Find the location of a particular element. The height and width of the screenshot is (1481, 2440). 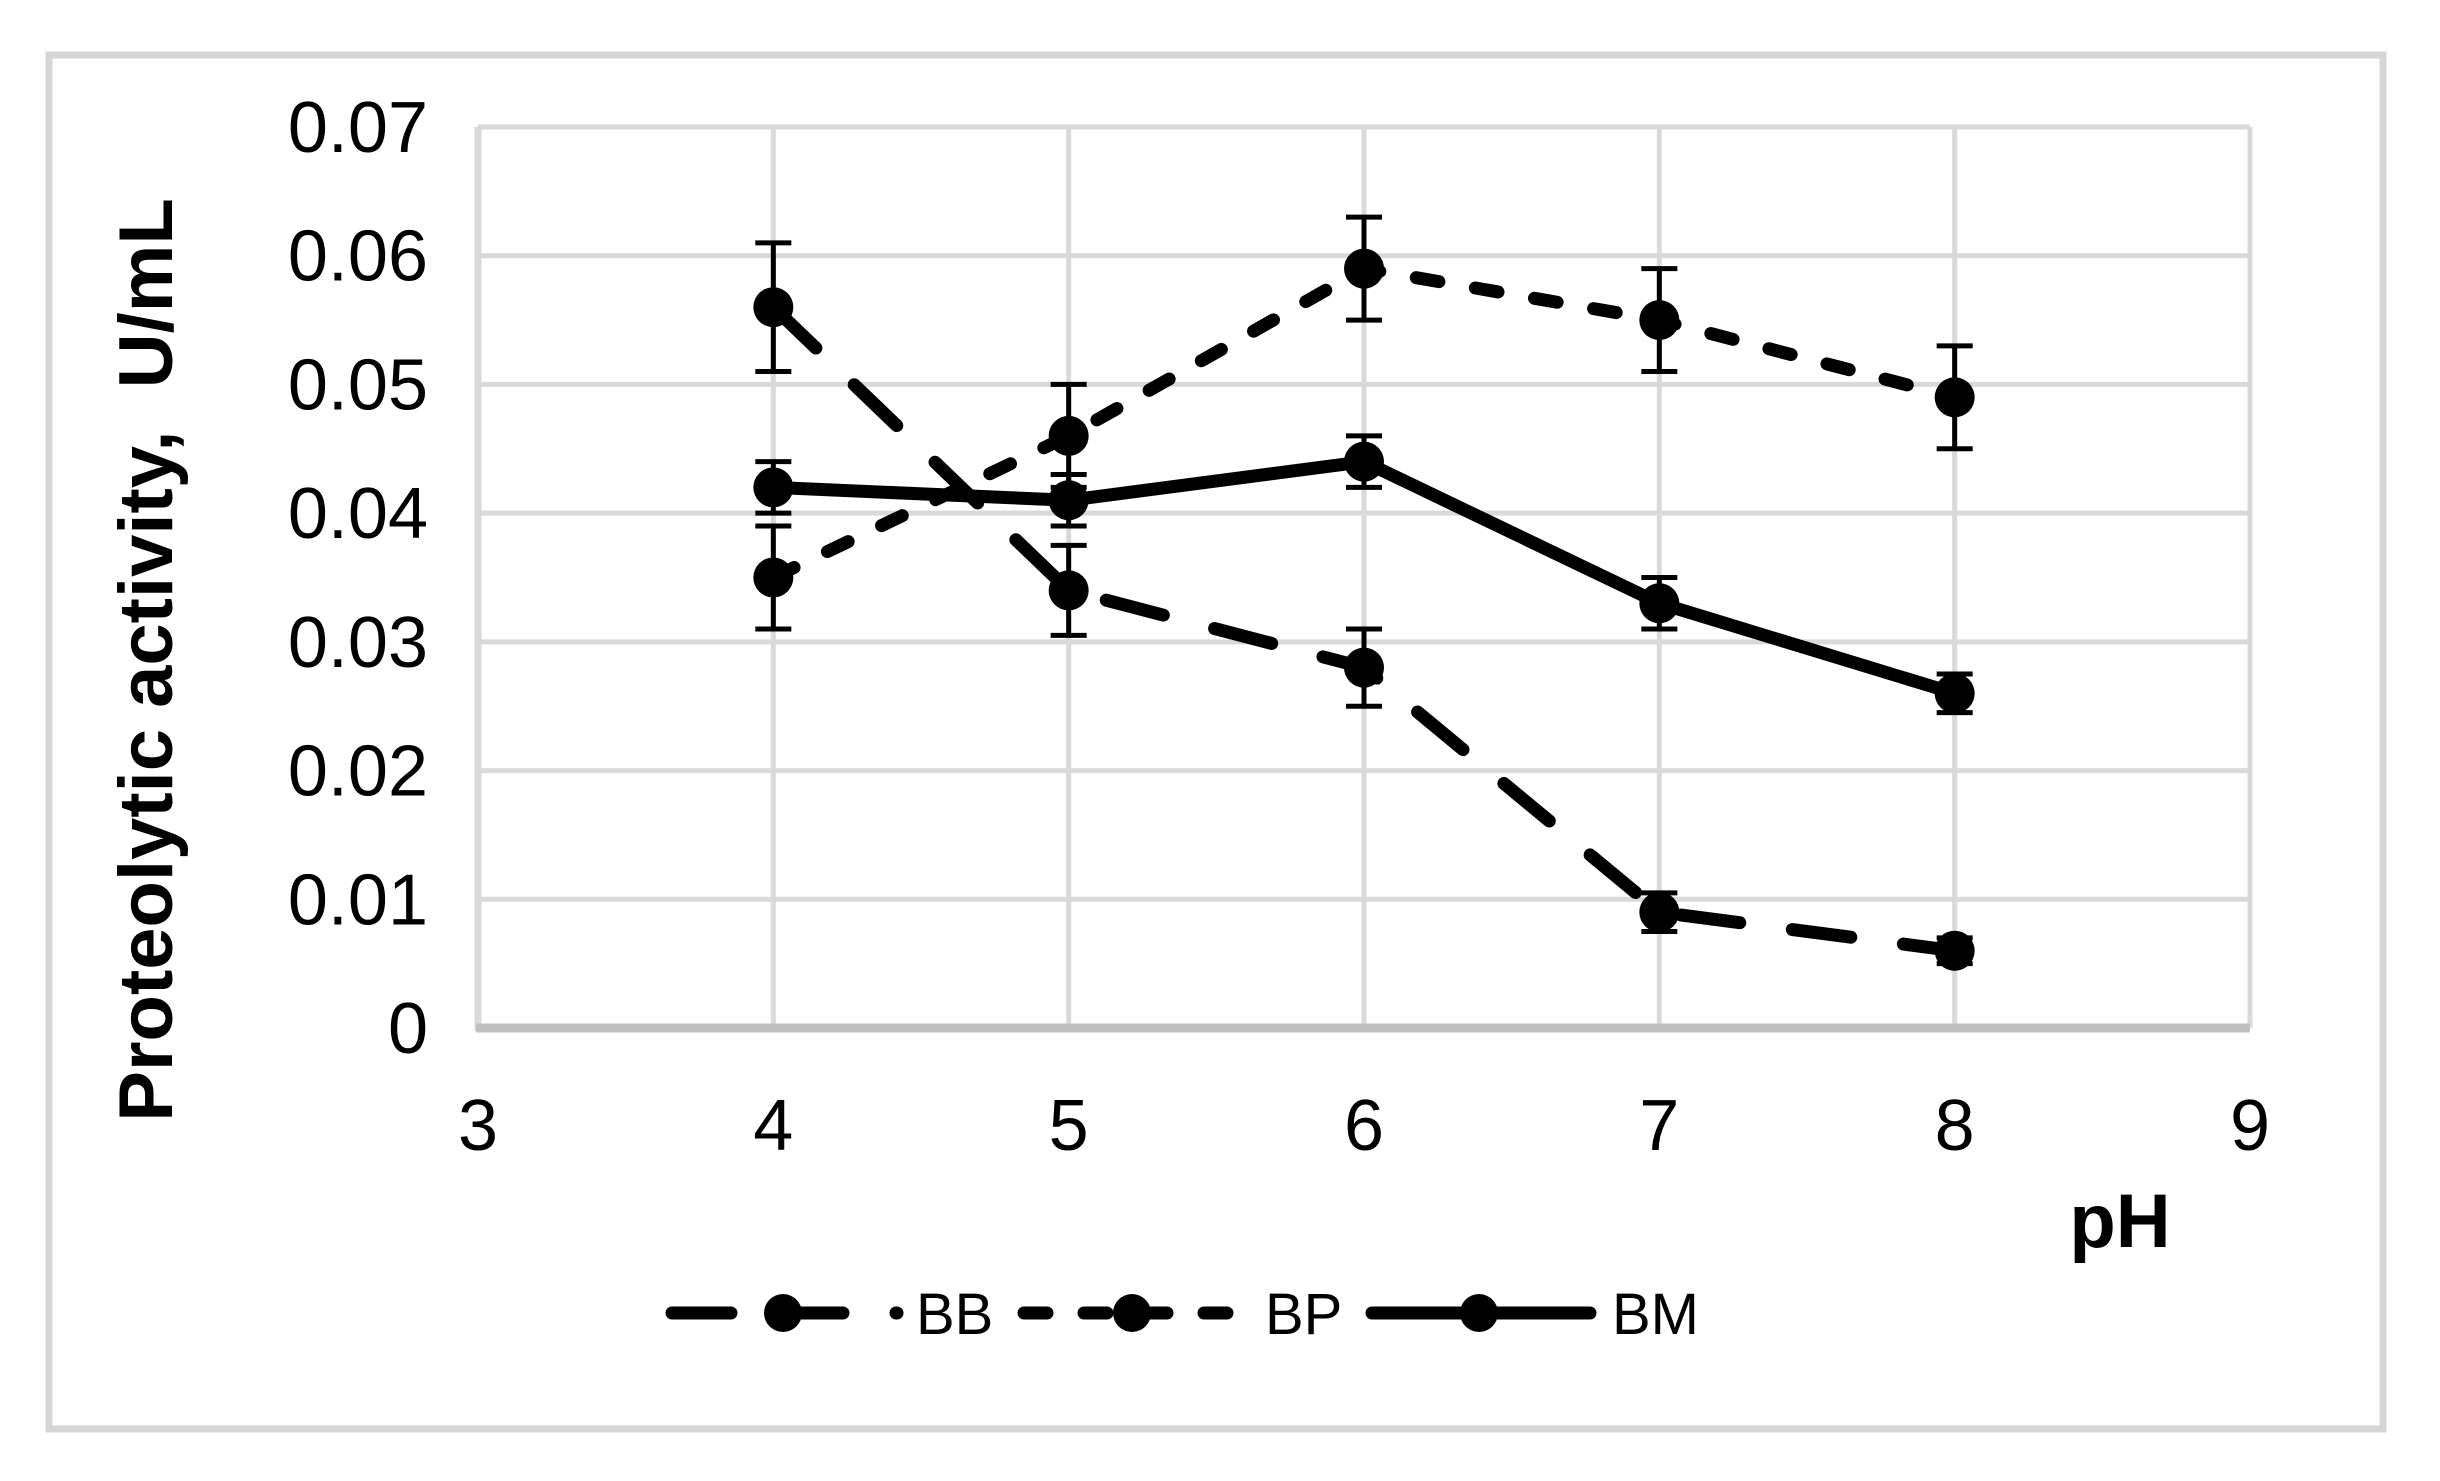

x-tick-label: 4 is located at coordinates (773, 1126).